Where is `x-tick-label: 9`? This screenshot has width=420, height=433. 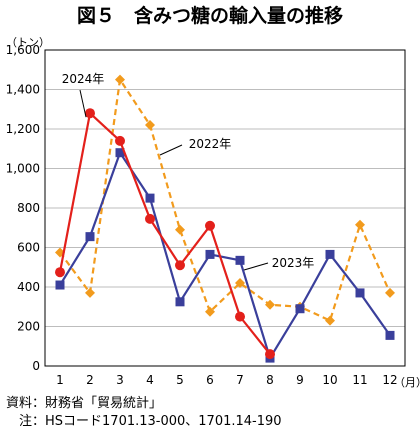
x-tick-label: 9 is located at coordinates (300, 380).